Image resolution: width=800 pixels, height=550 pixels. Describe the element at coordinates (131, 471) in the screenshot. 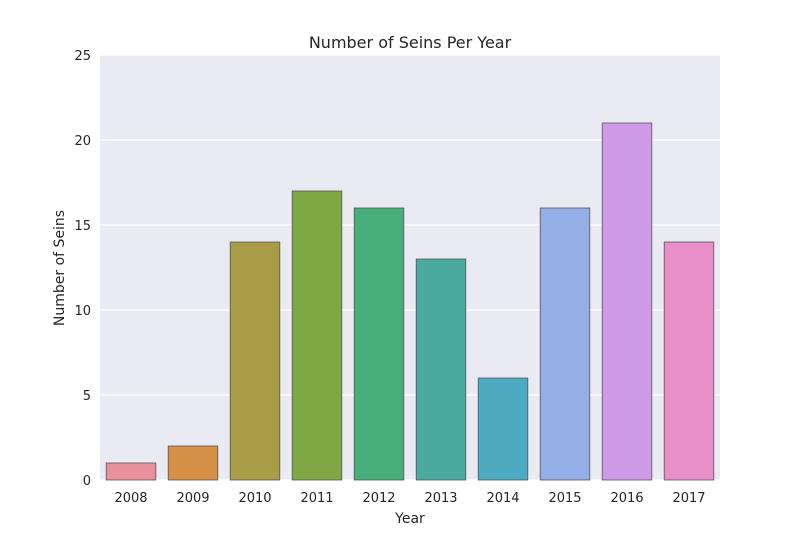

I see `bar-2008` at that location.